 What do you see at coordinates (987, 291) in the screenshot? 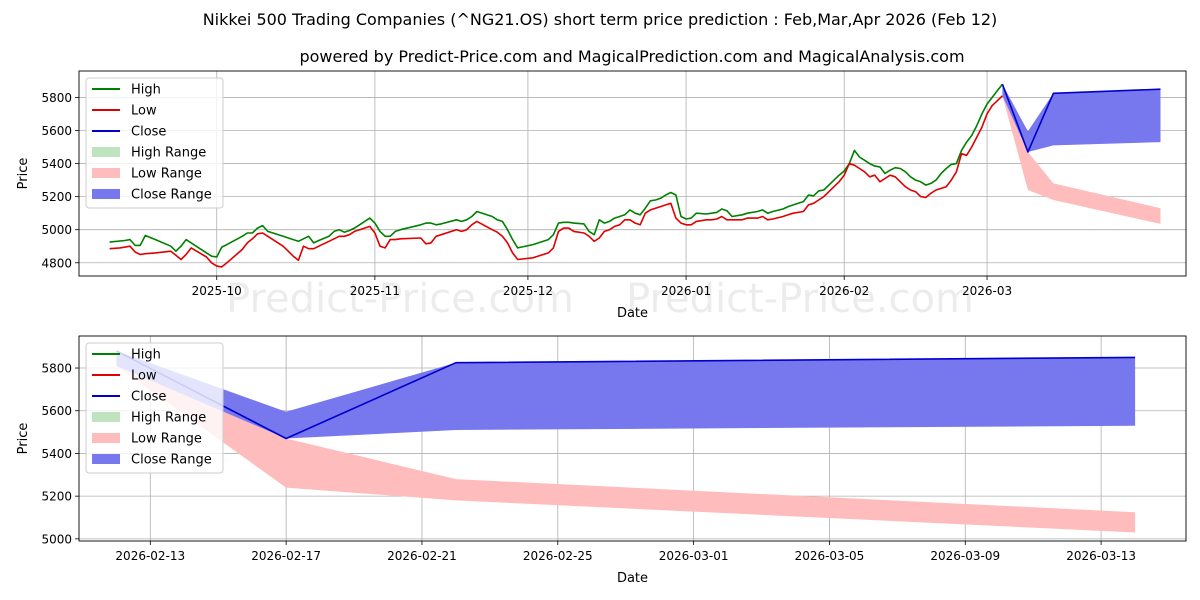
I see `x-tick-label: 2026-03` at bounding box center [987, 291].